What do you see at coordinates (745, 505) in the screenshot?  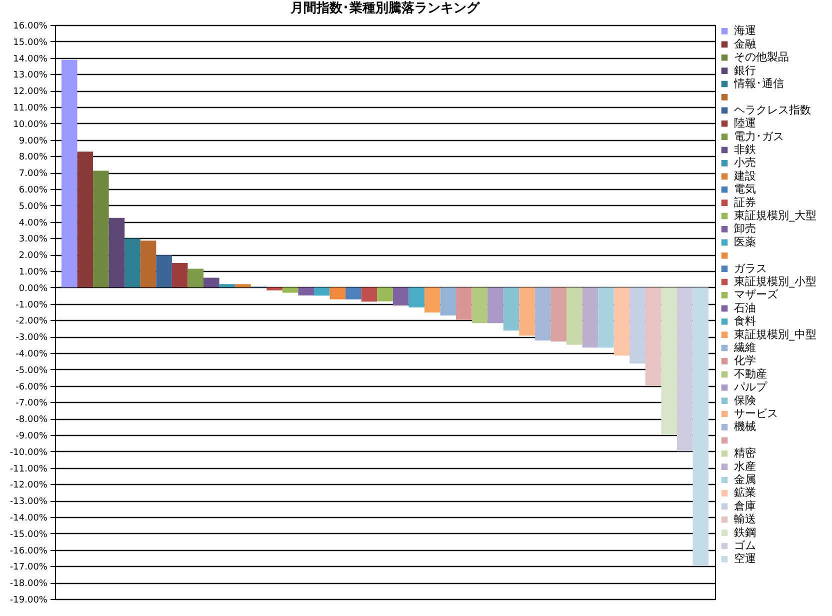 I see `legend-label: 倉庫` at bounding box center [745, 505].